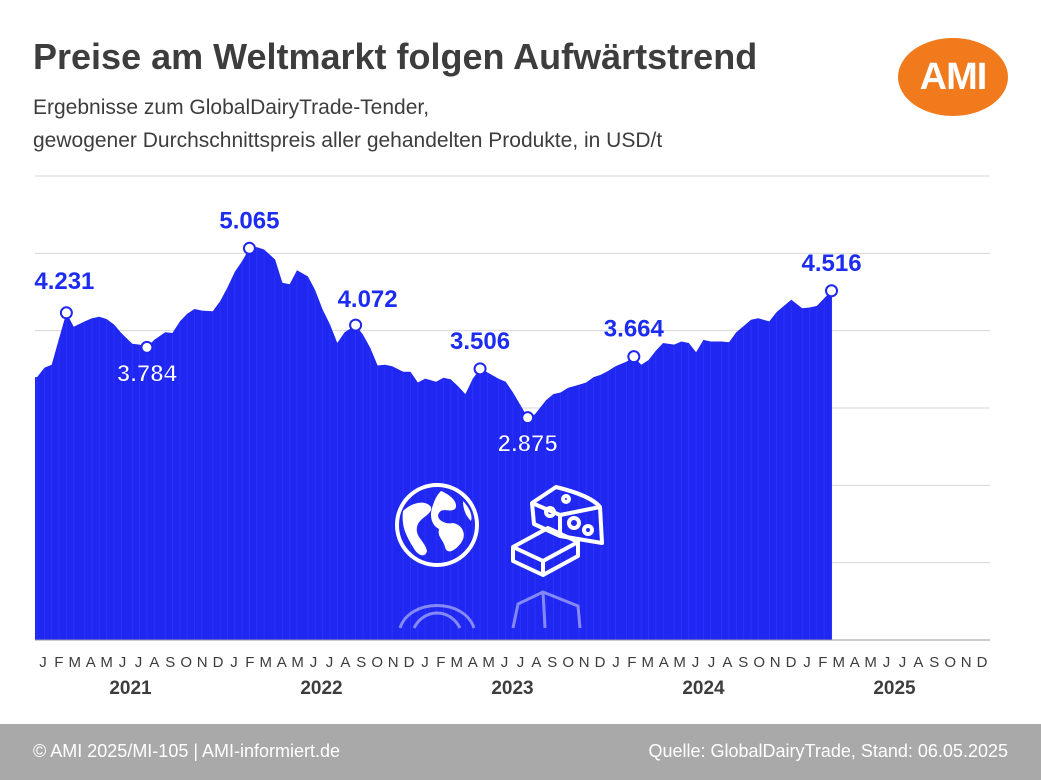  I want to click on point-marker-3.506, so click(480, 369).